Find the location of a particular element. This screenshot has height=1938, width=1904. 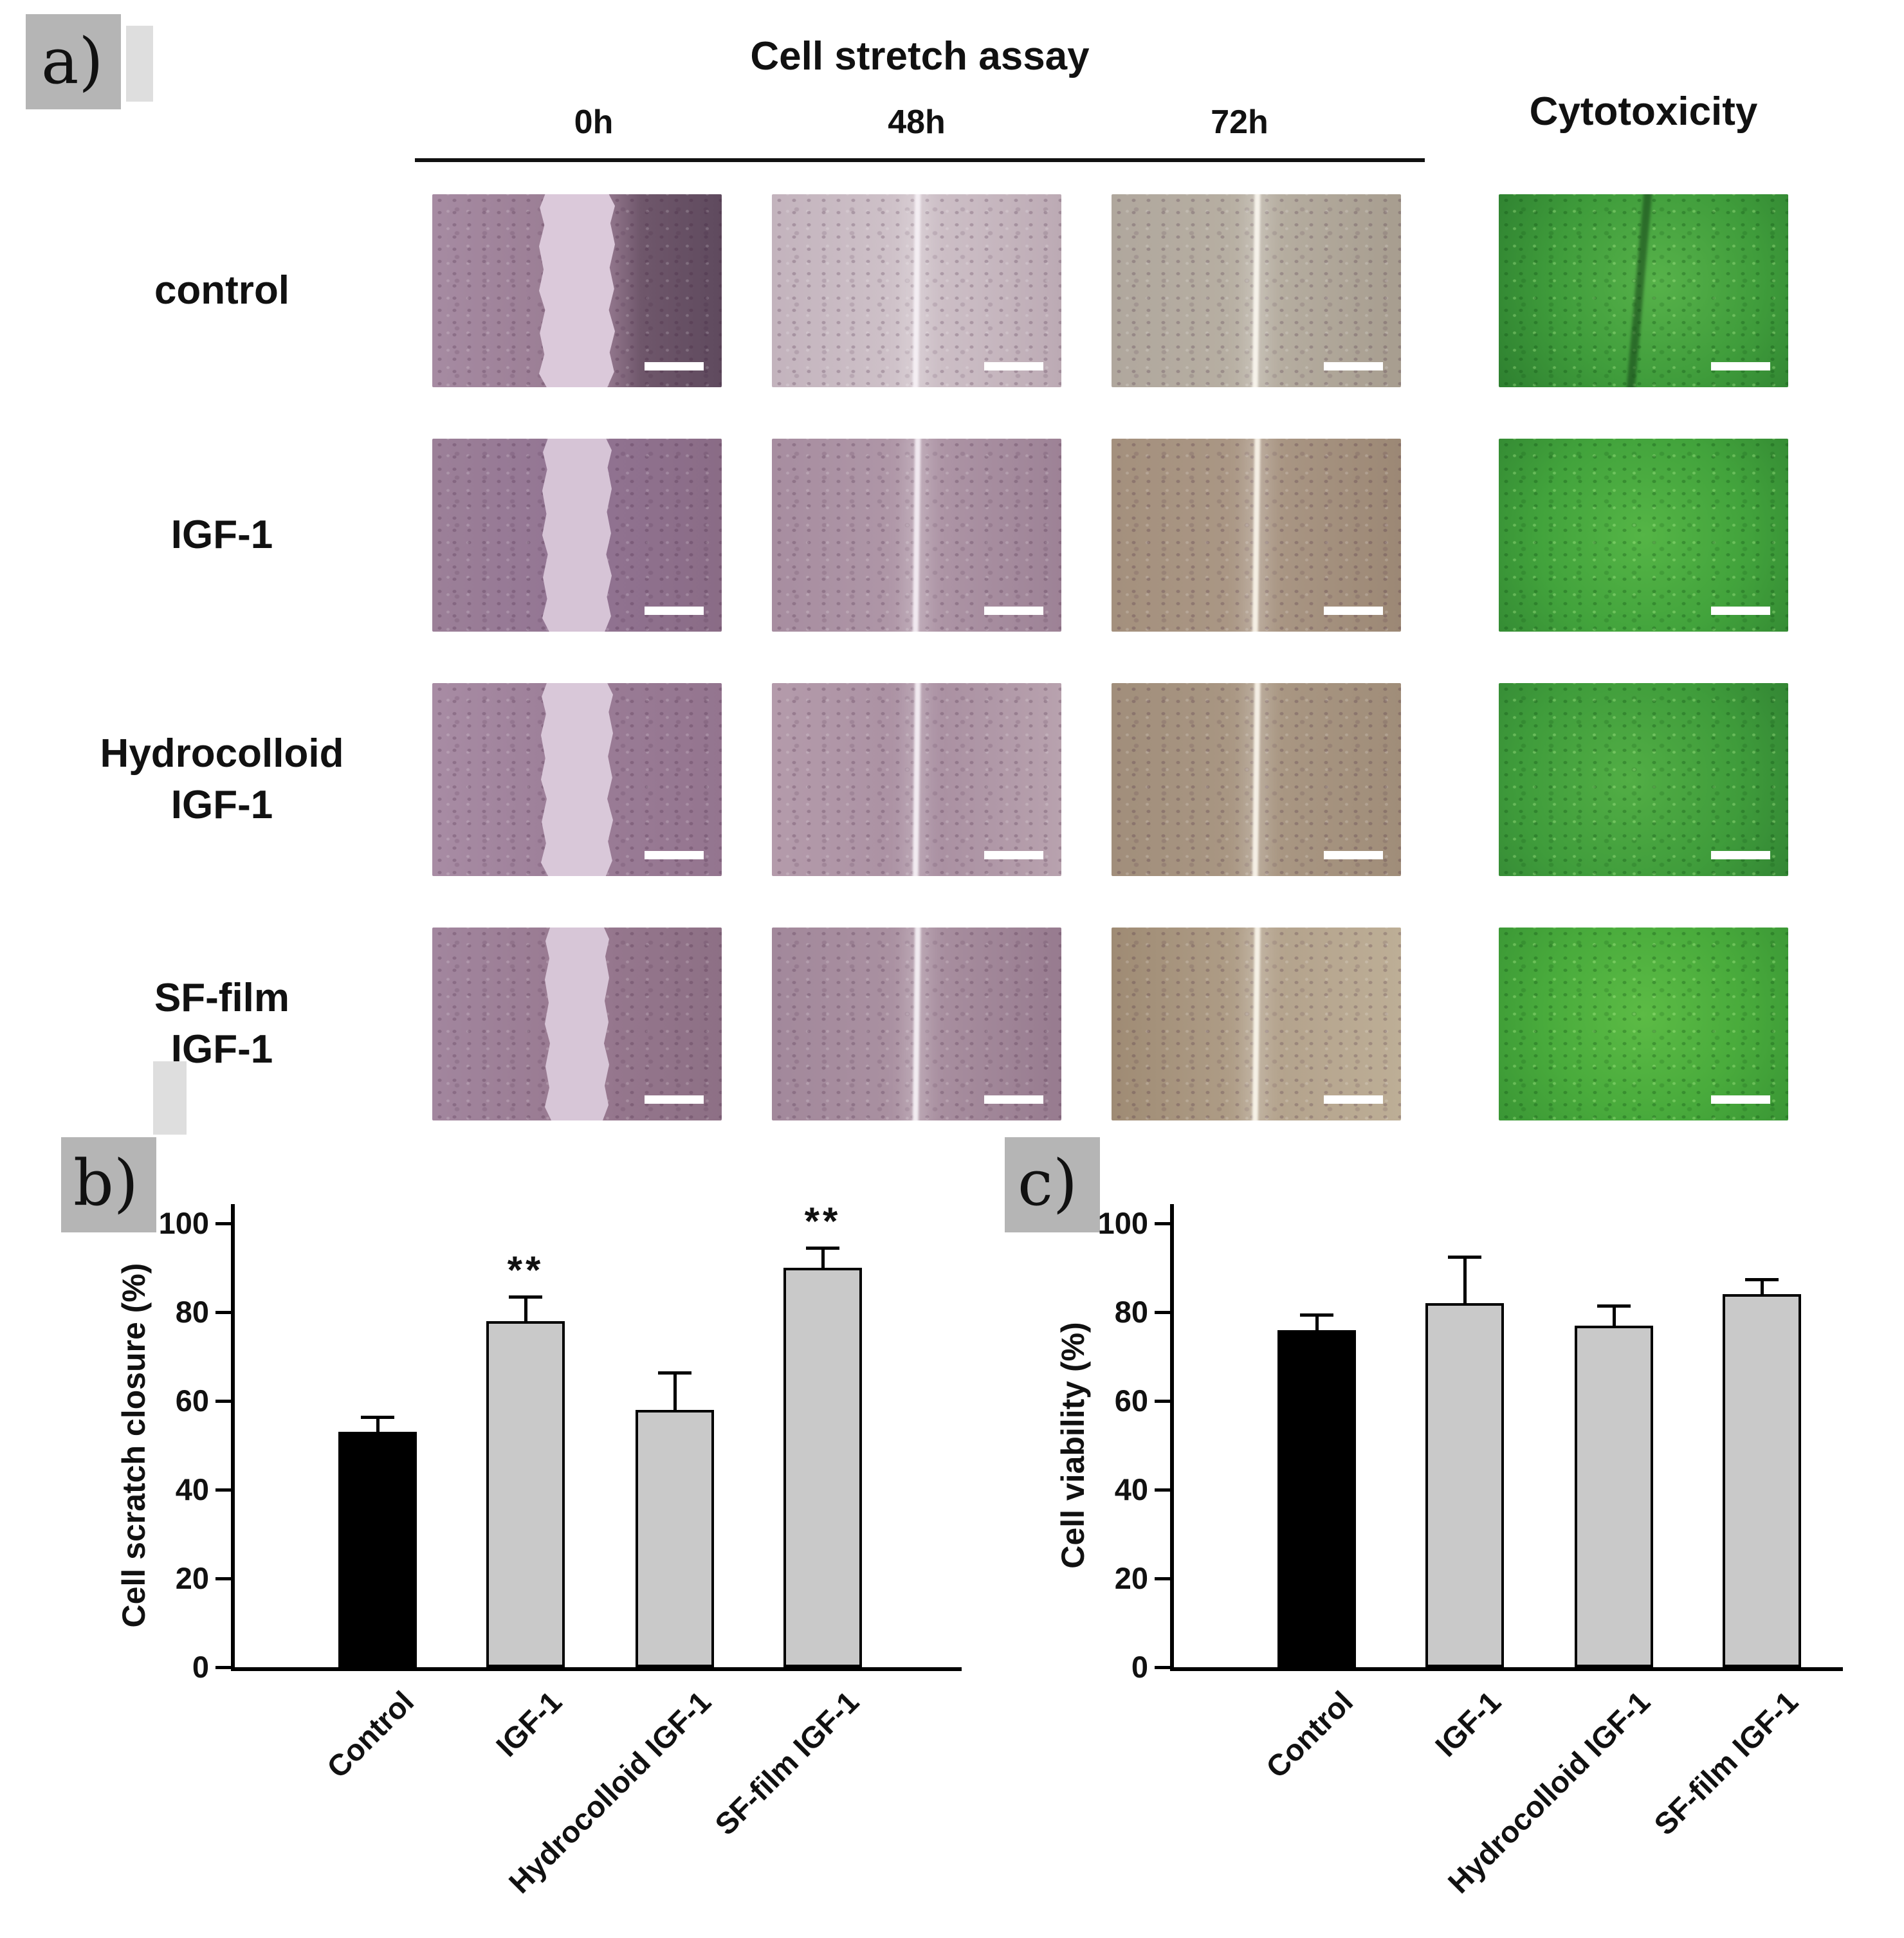

cytotoxicity-title: Cytotoxicity is located at coordinates (1643, 112).